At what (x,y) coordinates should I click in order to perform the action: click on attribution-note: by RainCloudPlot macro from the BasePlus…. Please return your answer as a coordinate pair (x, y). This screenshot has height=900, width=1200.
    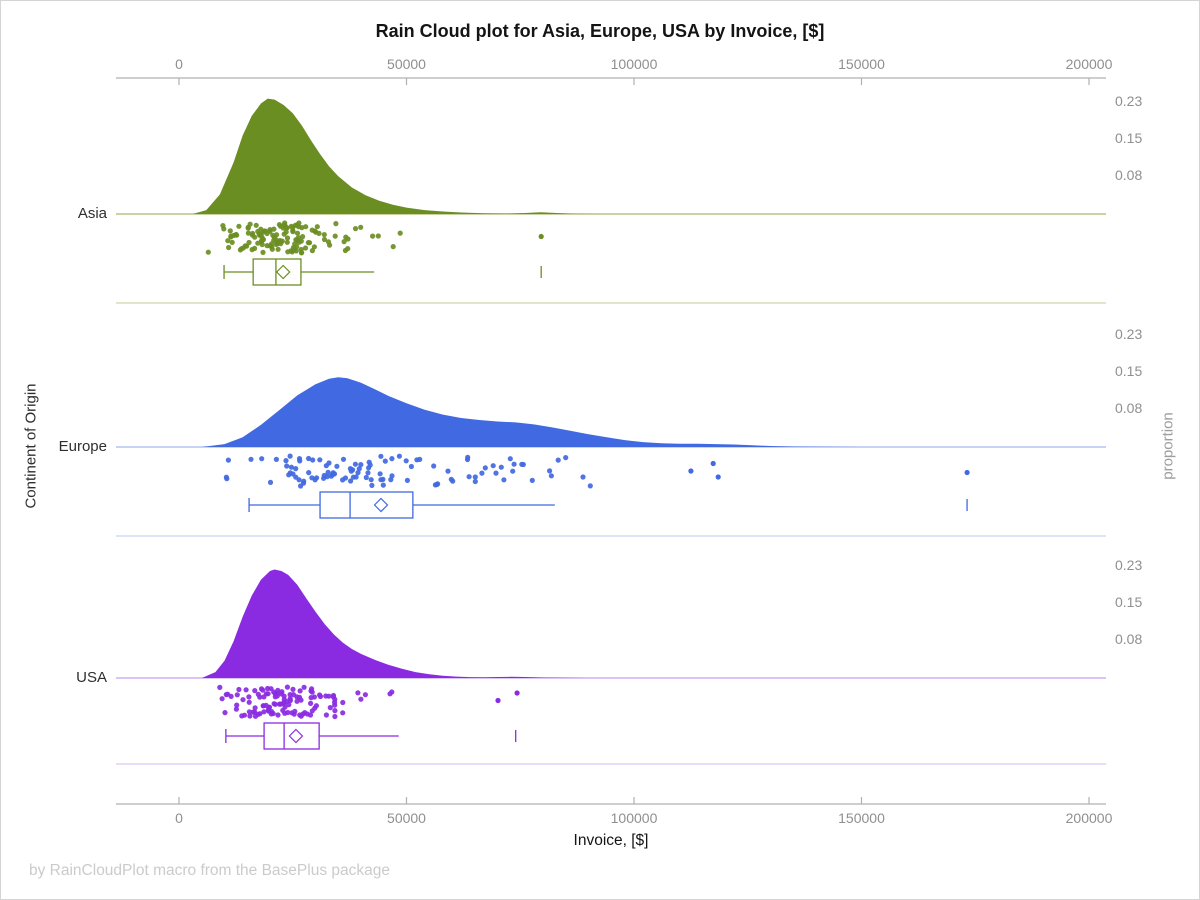
    Looking at the image, I should click on (209, 870).